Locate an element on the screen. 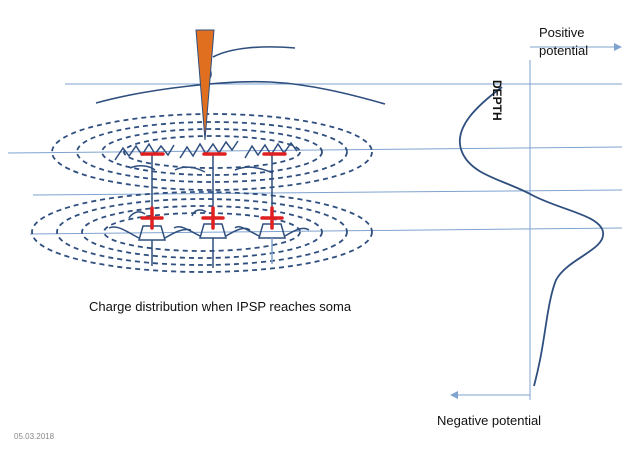 The height and width of the screenshot is (454, 631). surface-wire is located at coordinates (254, 52).